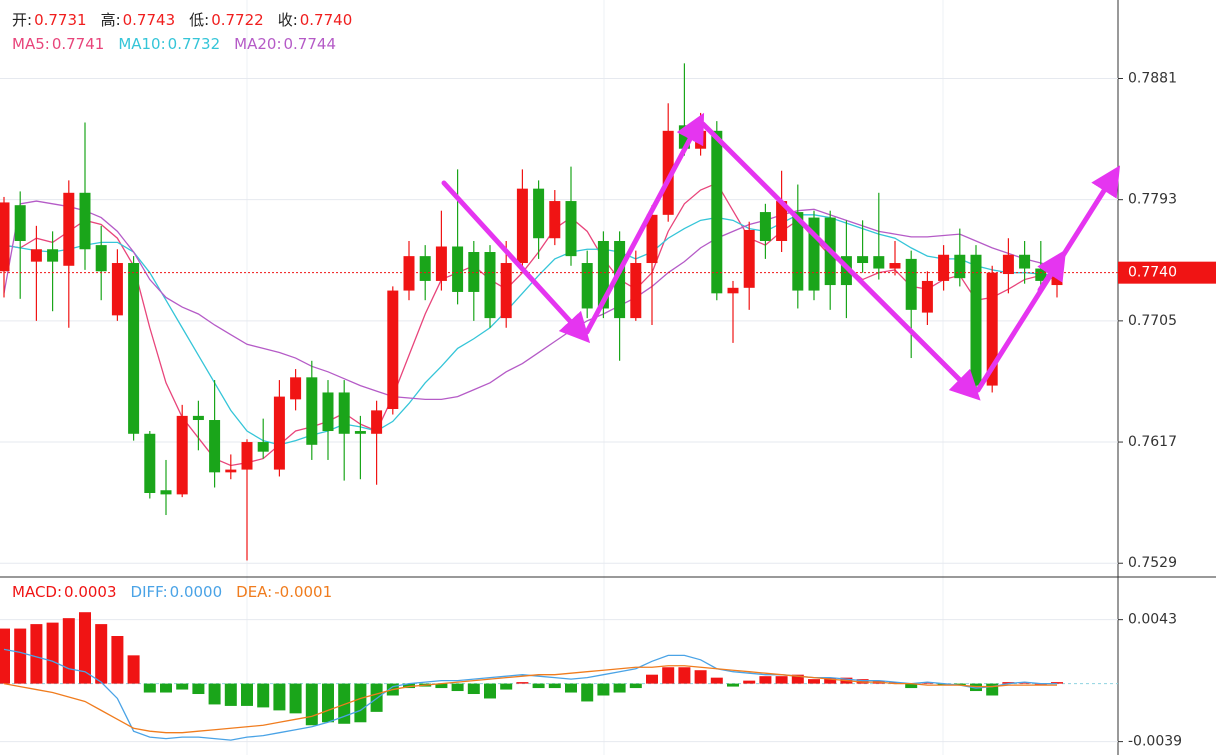 Image resolution: width=1216 pixels, height=755 pixels. I want to click on legend-label: MACD:, so click(37, 592).